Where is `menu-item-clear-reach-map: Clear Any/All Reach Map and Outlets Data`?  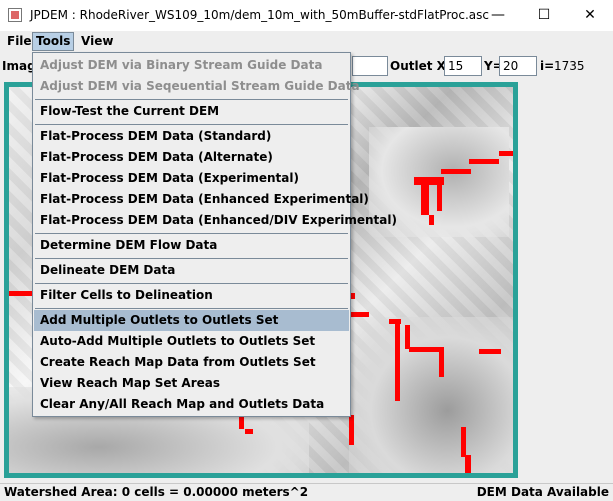 menu-item-clear-reach-map: Clear Any/All Reach Map and Outlets Data is located at coordinates (182, 404).